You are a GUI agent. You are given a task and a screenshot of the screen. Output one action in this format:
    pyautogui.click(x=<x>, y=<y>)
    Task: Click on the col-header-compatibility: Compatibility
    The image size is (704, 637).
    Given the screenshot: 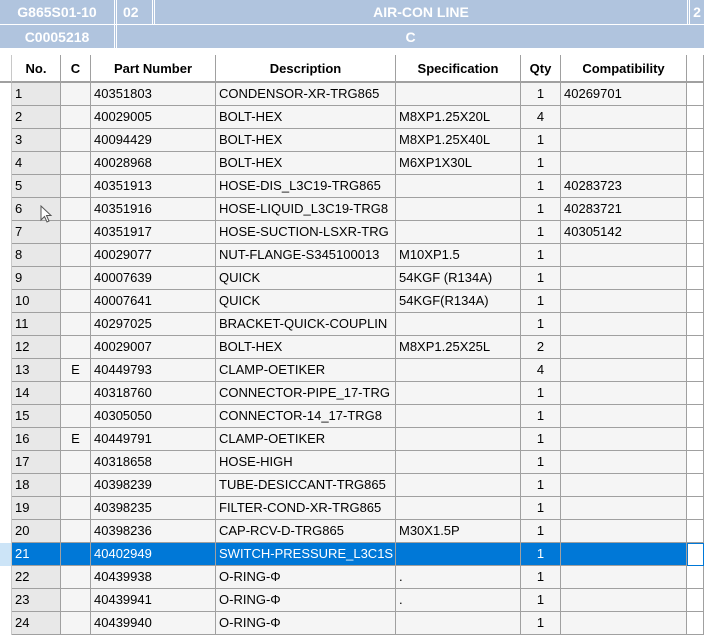 What is the action you would take?
    pyautogui.click(x=624, y=69)
    